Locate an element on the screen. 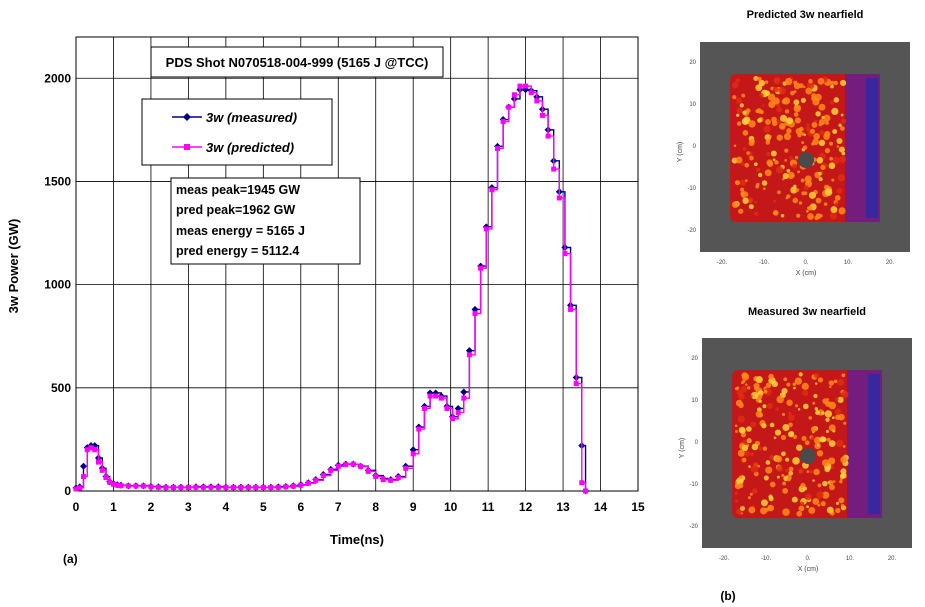 This screenshot has height=607, width=925. x-tick-label: 5 is located at coordinates (263, 507).